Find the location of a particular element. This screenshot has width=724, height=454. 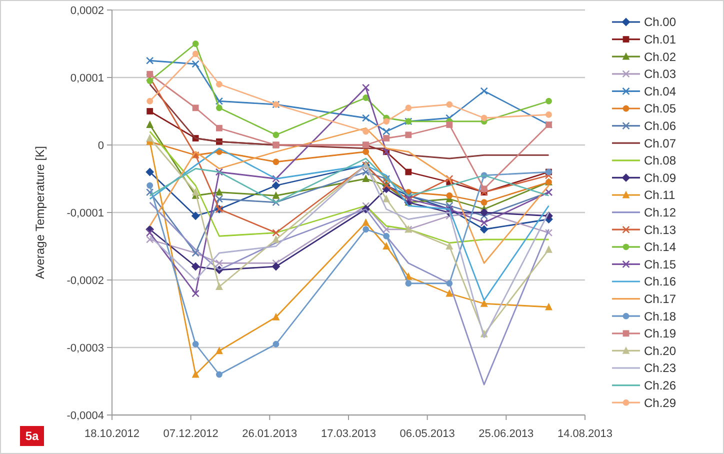

x-tick-label: 07.12.2012 is located at coordinates (190, 434).